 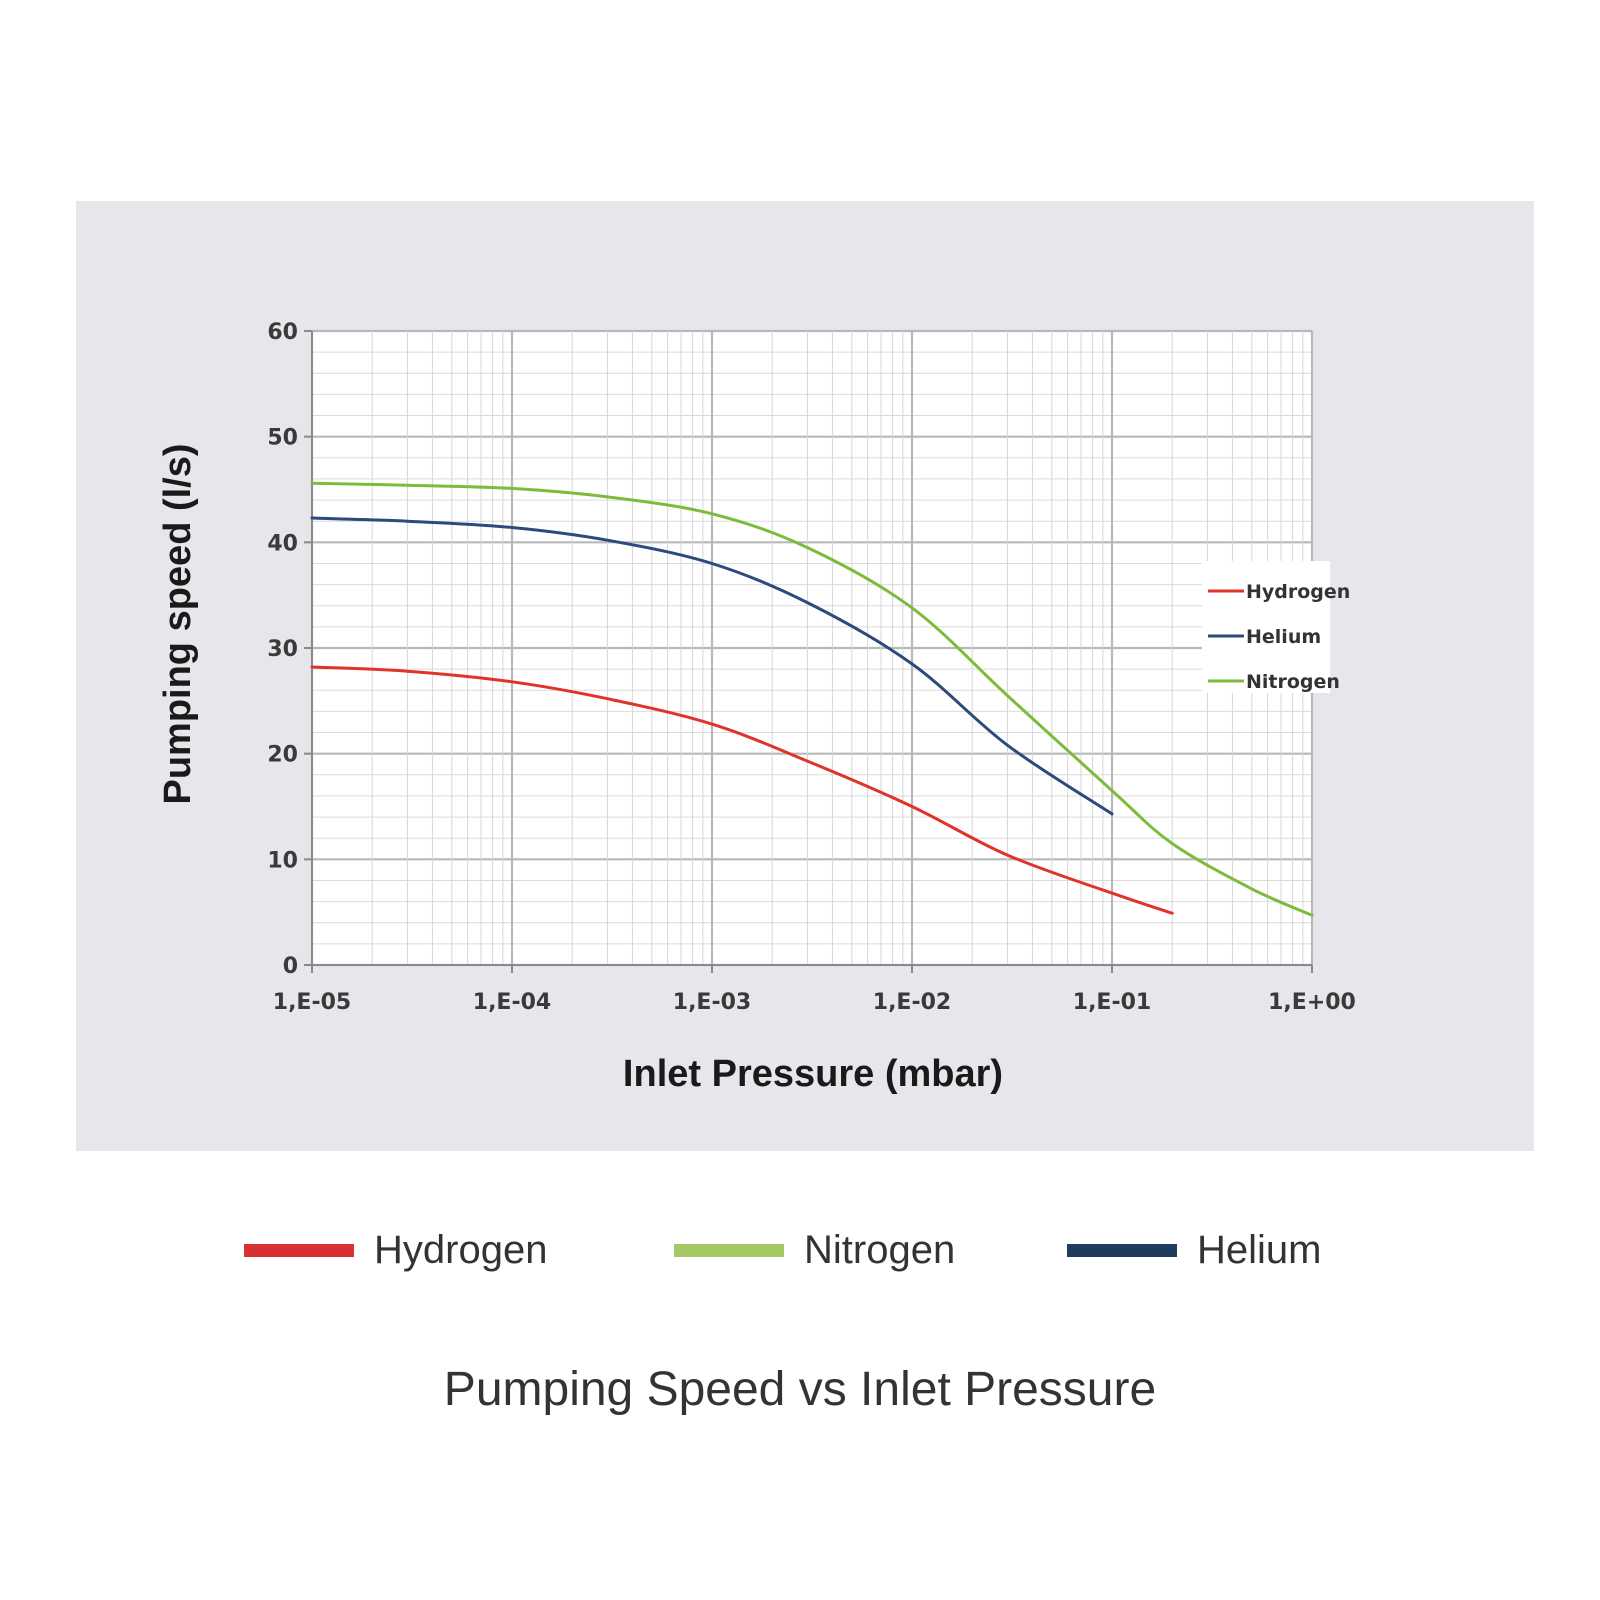 I want to click on series-line-helium, so click(x=712, y=666).